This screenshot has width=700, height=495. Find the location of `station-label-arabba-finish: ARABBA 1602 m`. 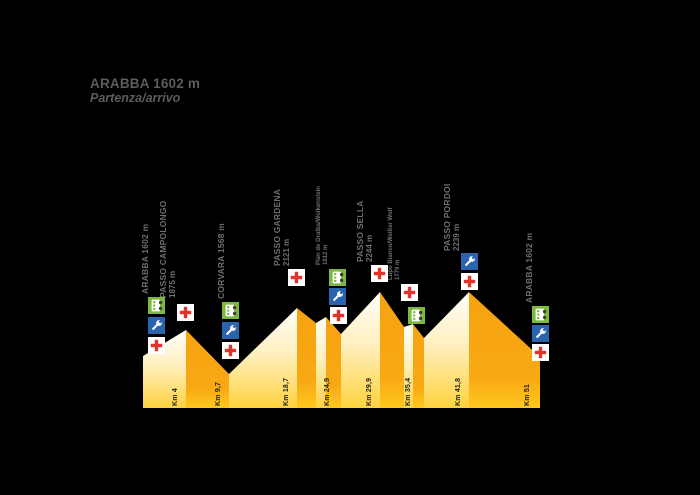

station-label-arabba-finish: ARABBA 1602 m is located at coordinates (529, 267).